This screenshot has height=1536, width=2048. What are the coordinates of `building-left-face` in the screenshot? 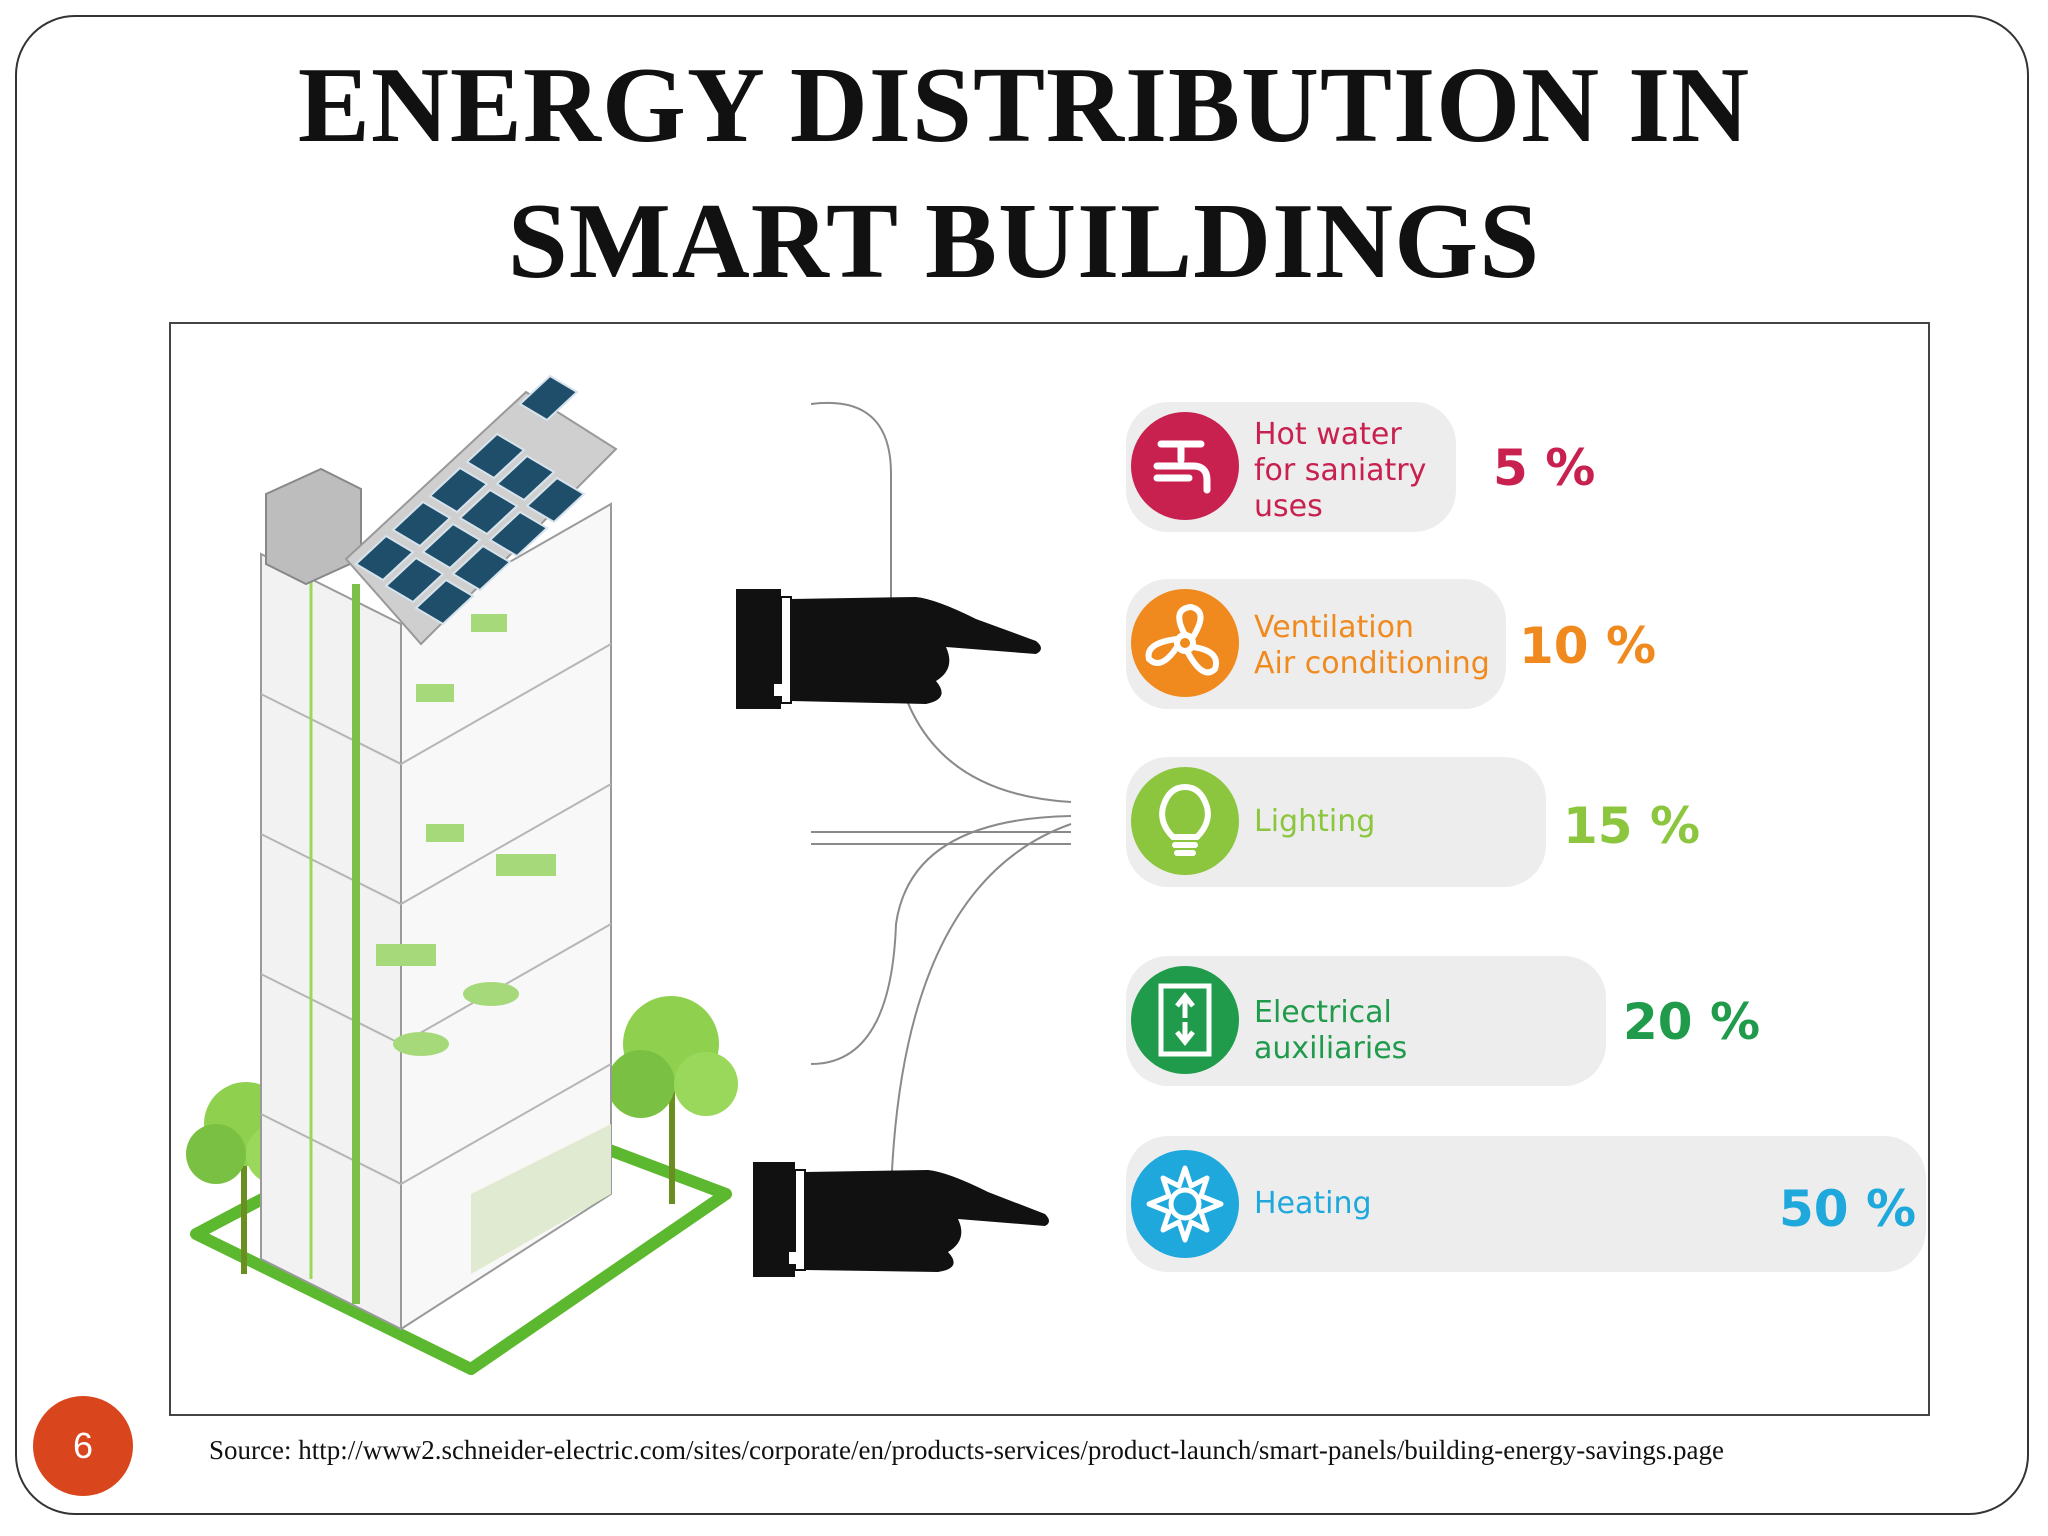 It's located at (331, 941).